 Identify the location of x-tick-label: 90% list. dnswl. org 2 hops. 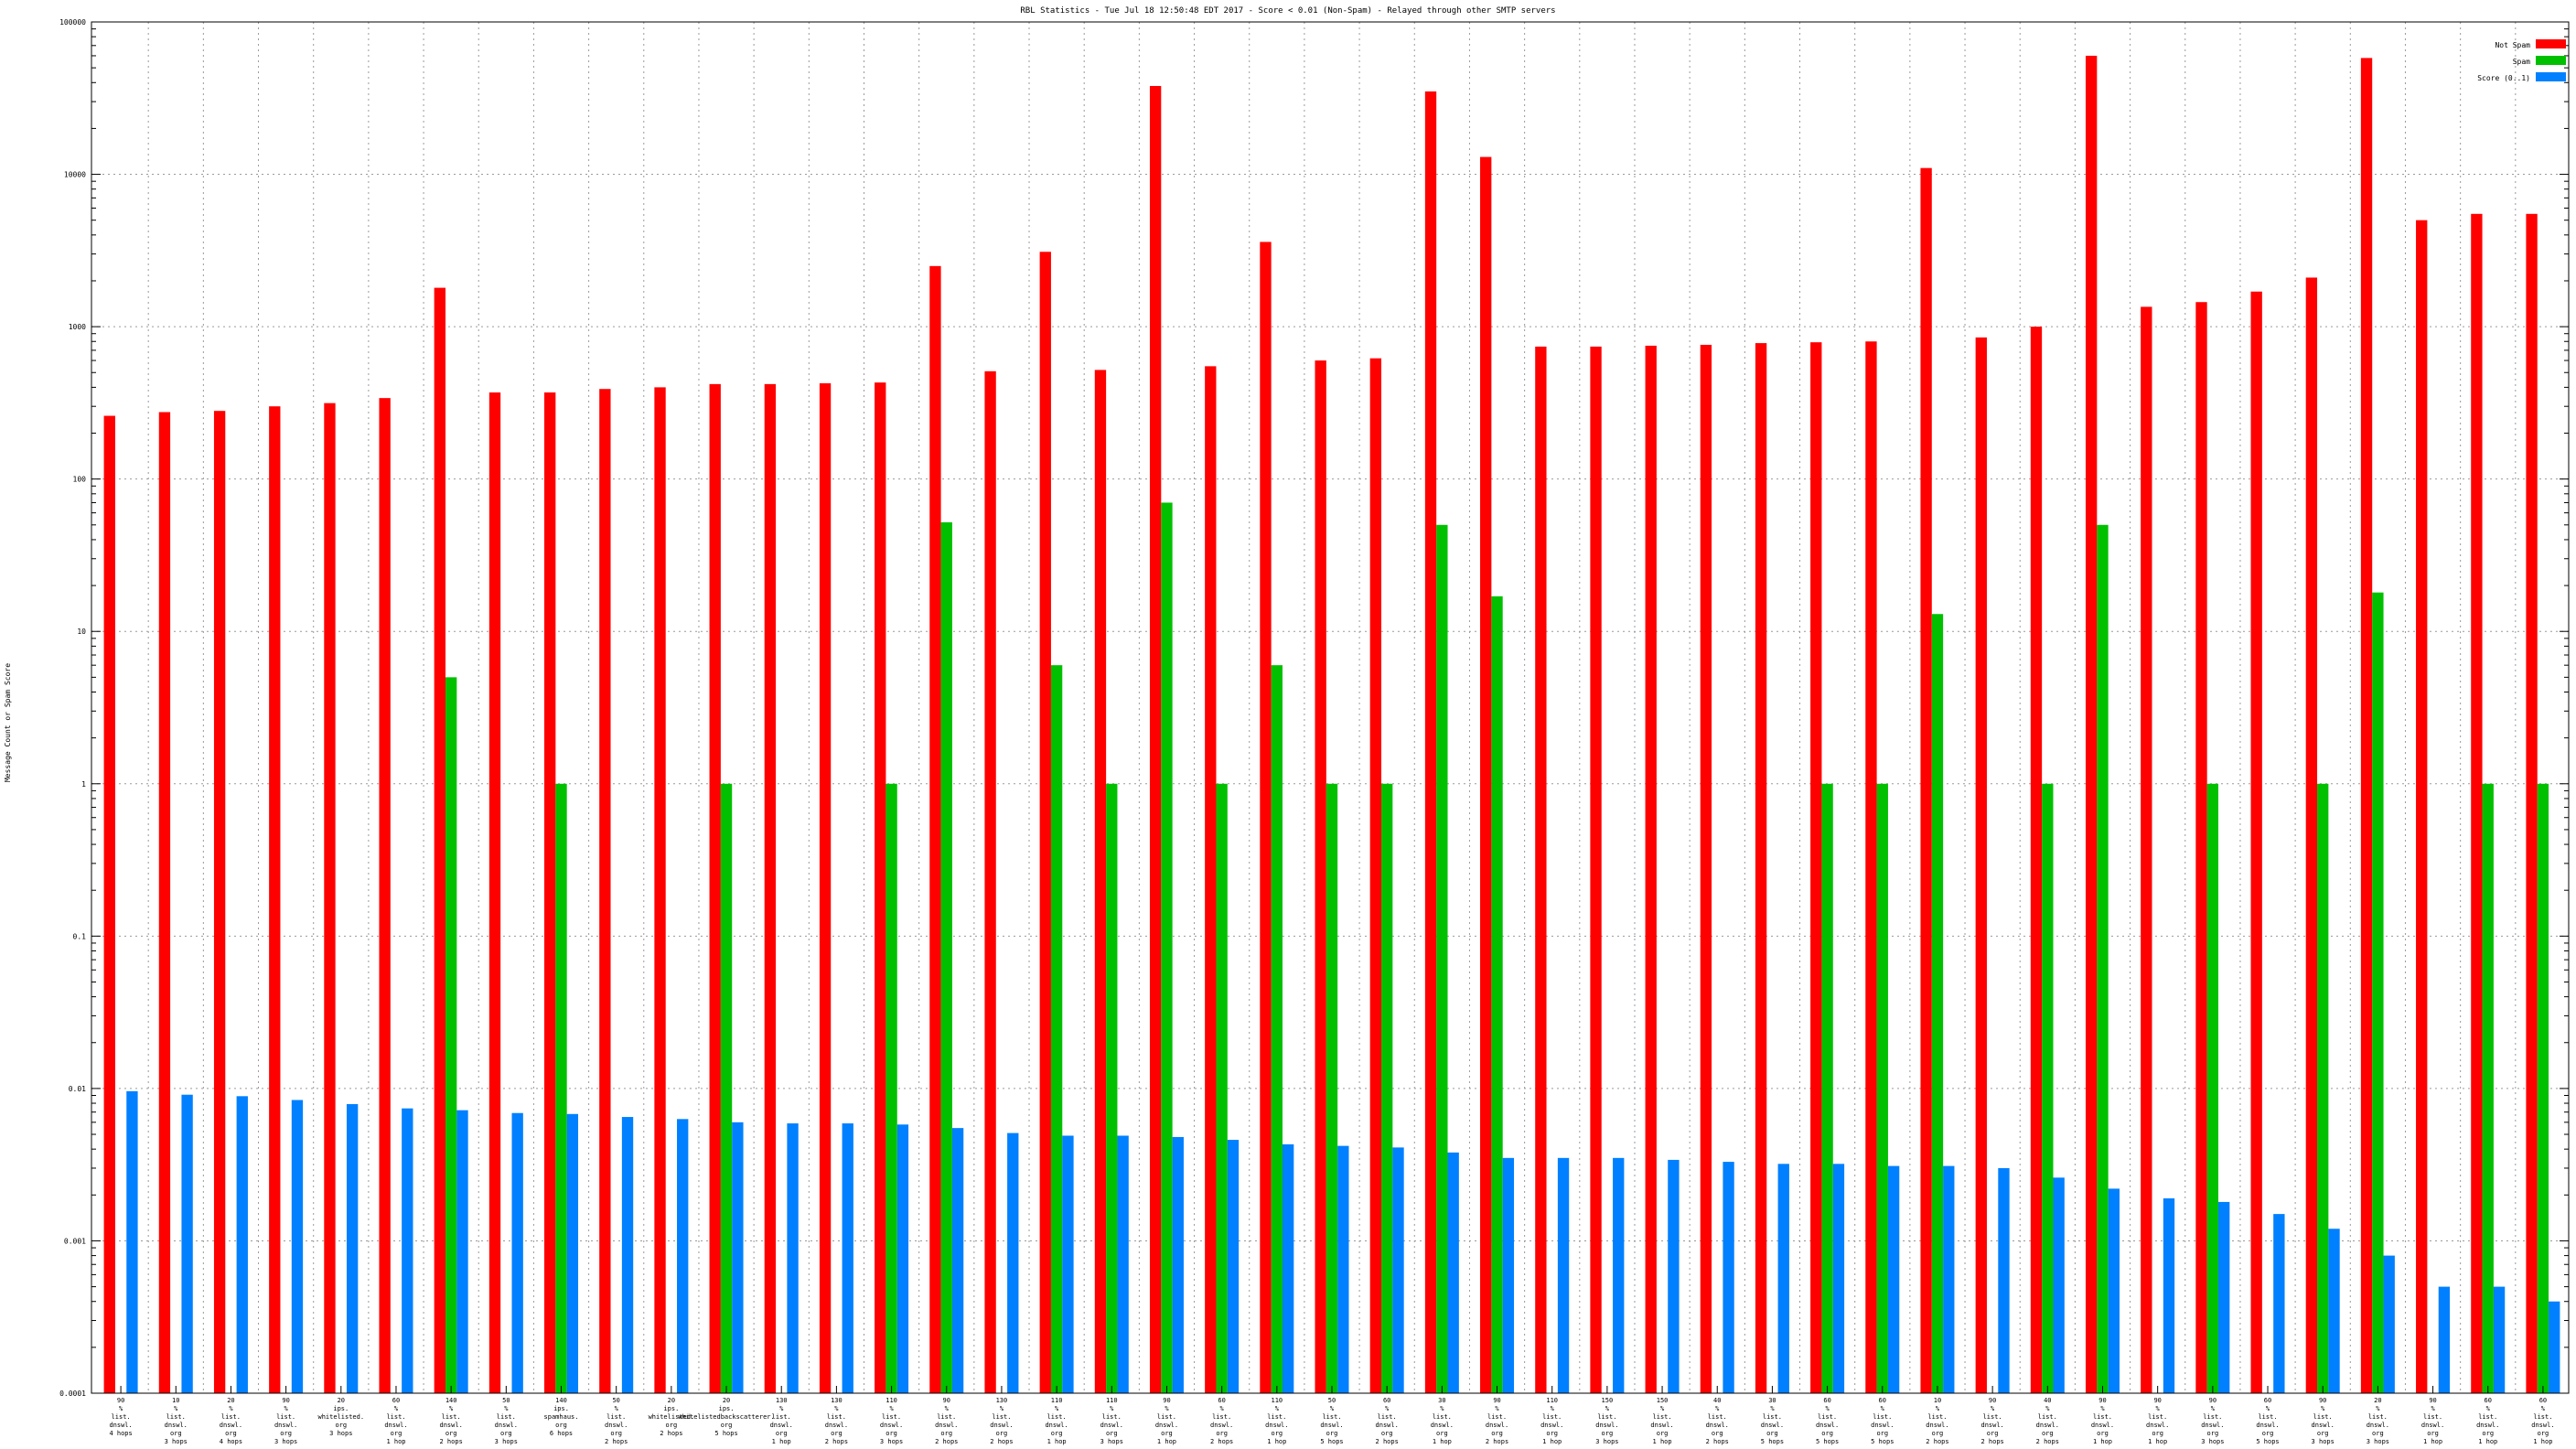
(1991, 1421).